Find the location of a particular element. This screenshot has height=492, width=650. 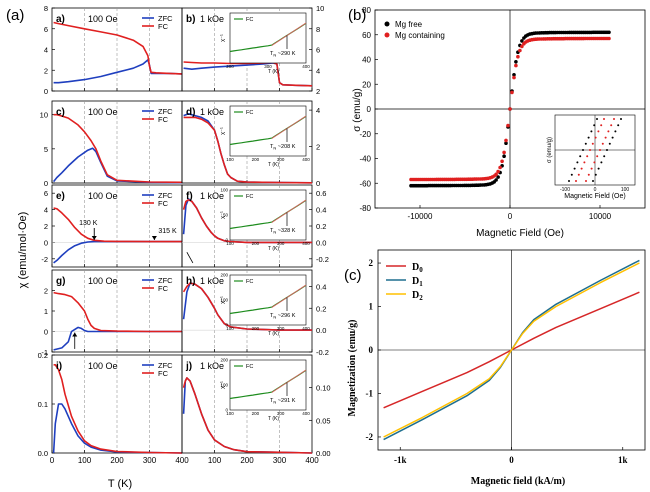

panel-label: j) is located at coordinates (188, 366).